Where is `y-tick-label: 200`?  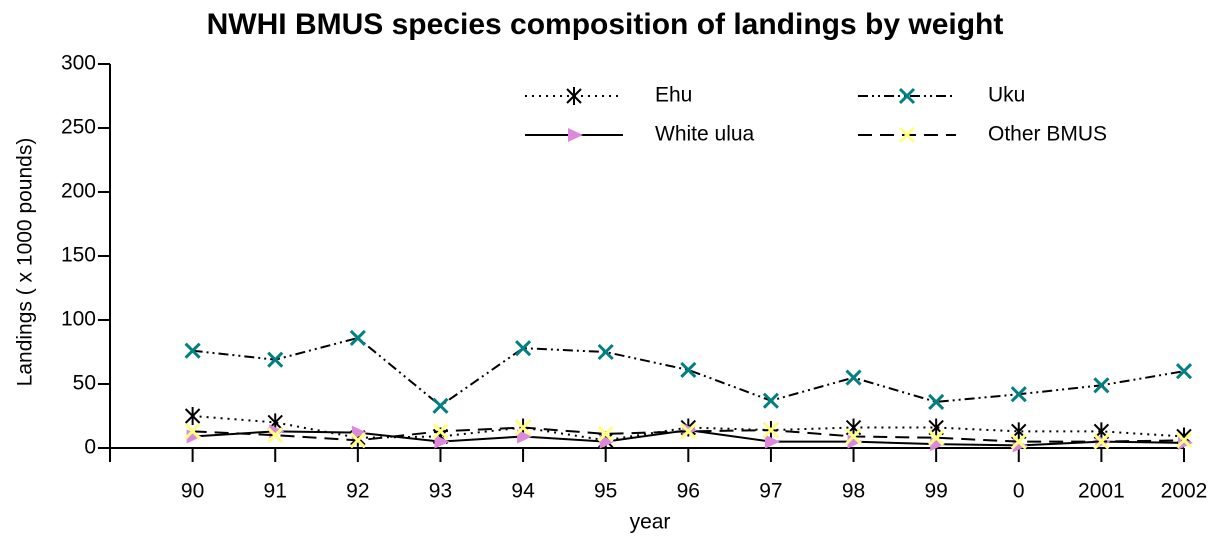 y-tick-label: 200 is located at coordinates (78, 191).